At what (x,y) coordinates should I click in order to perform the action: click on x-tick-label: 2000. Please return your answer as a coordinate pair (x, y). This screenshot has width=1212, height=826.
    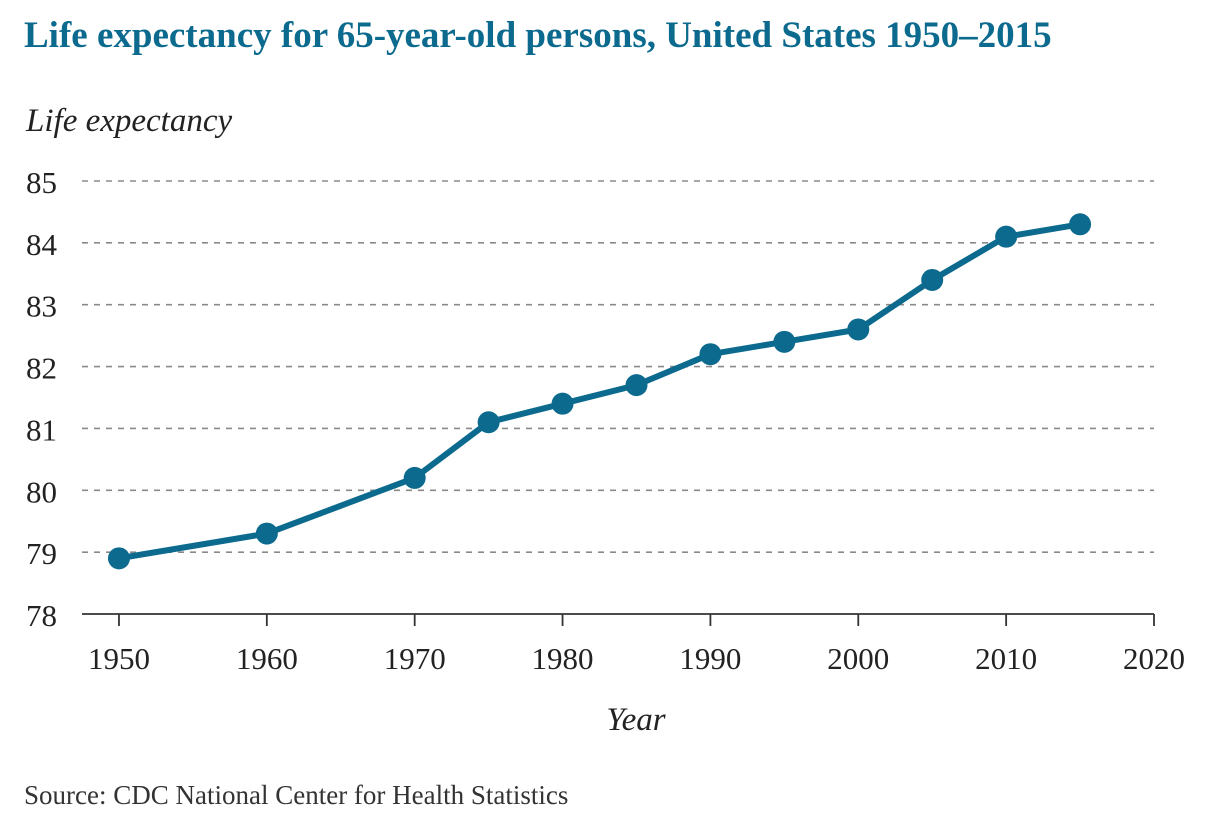
    Looking at the image, I should click on (858, 658).